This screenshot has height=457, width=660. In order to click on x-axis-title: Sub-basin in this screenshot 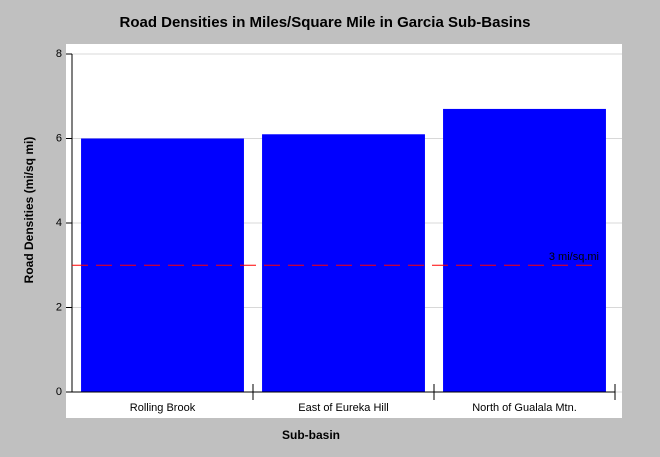, I will do `click(311, 435)`.